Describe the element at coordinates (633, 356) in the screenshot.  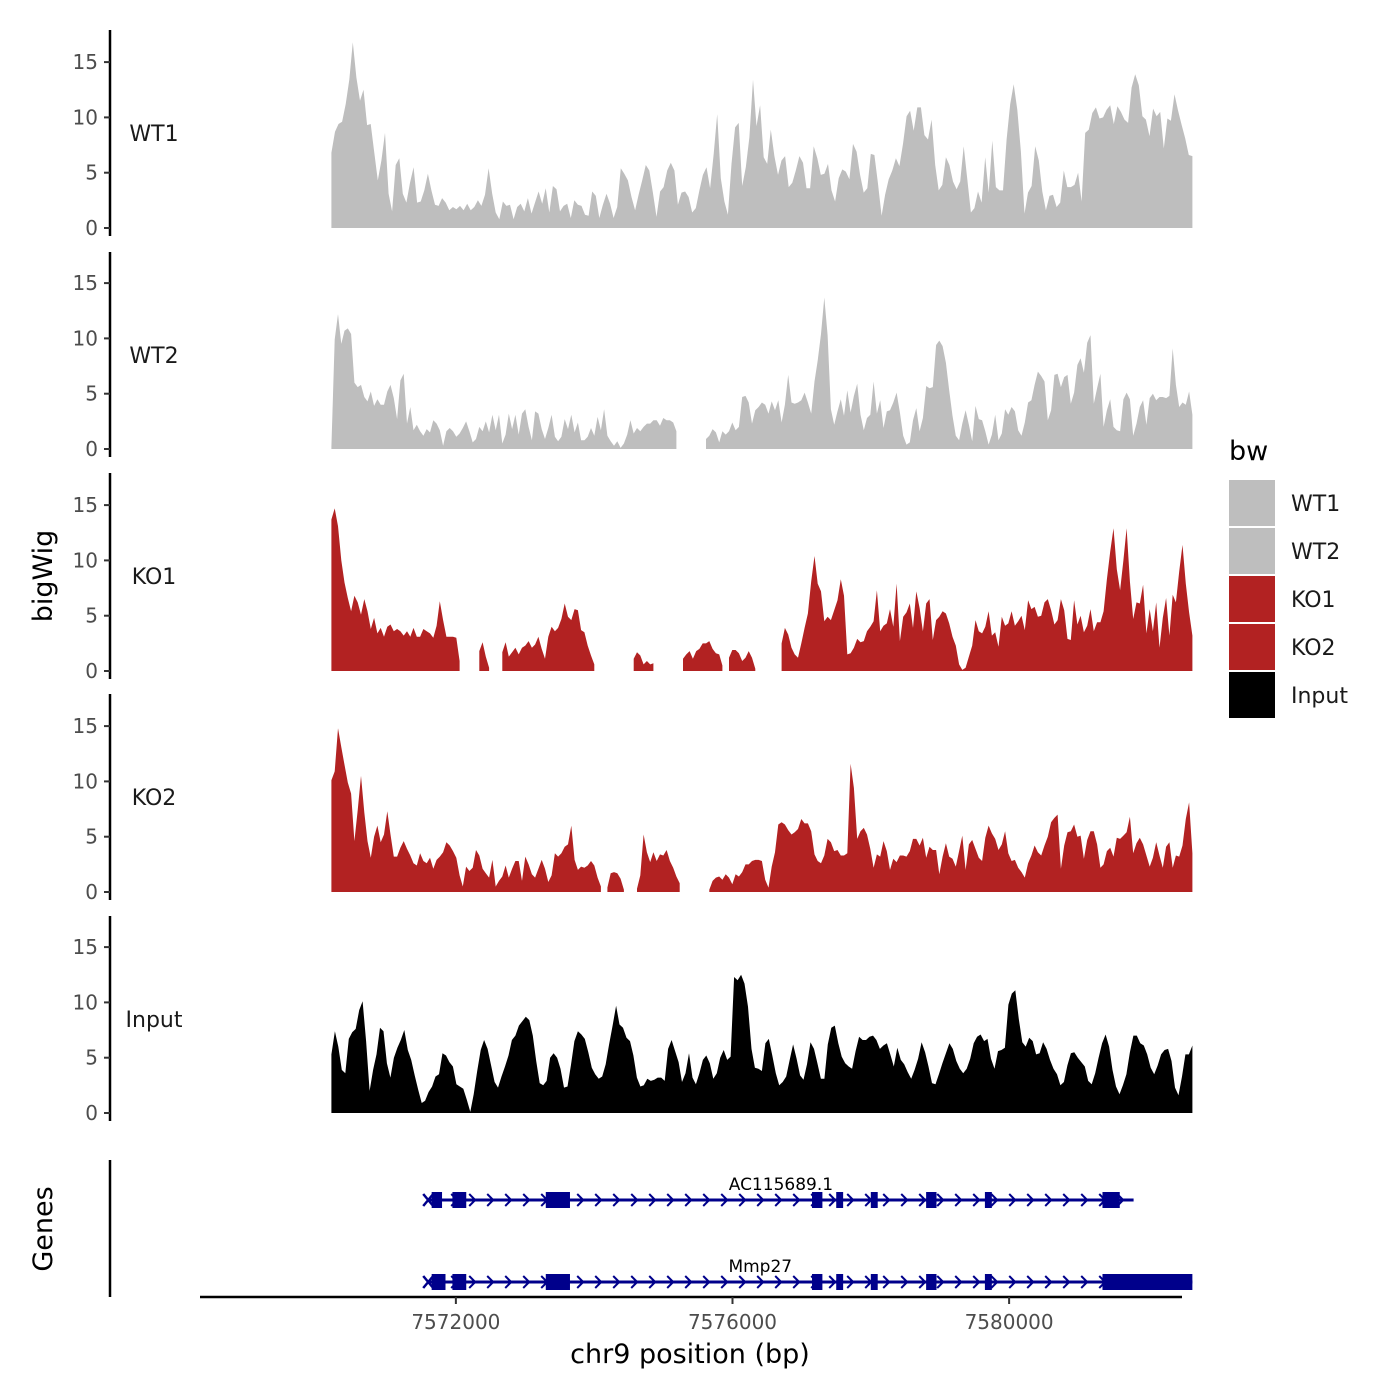
I see `track-wt2: 0 5 10 15 WT2` at that location.